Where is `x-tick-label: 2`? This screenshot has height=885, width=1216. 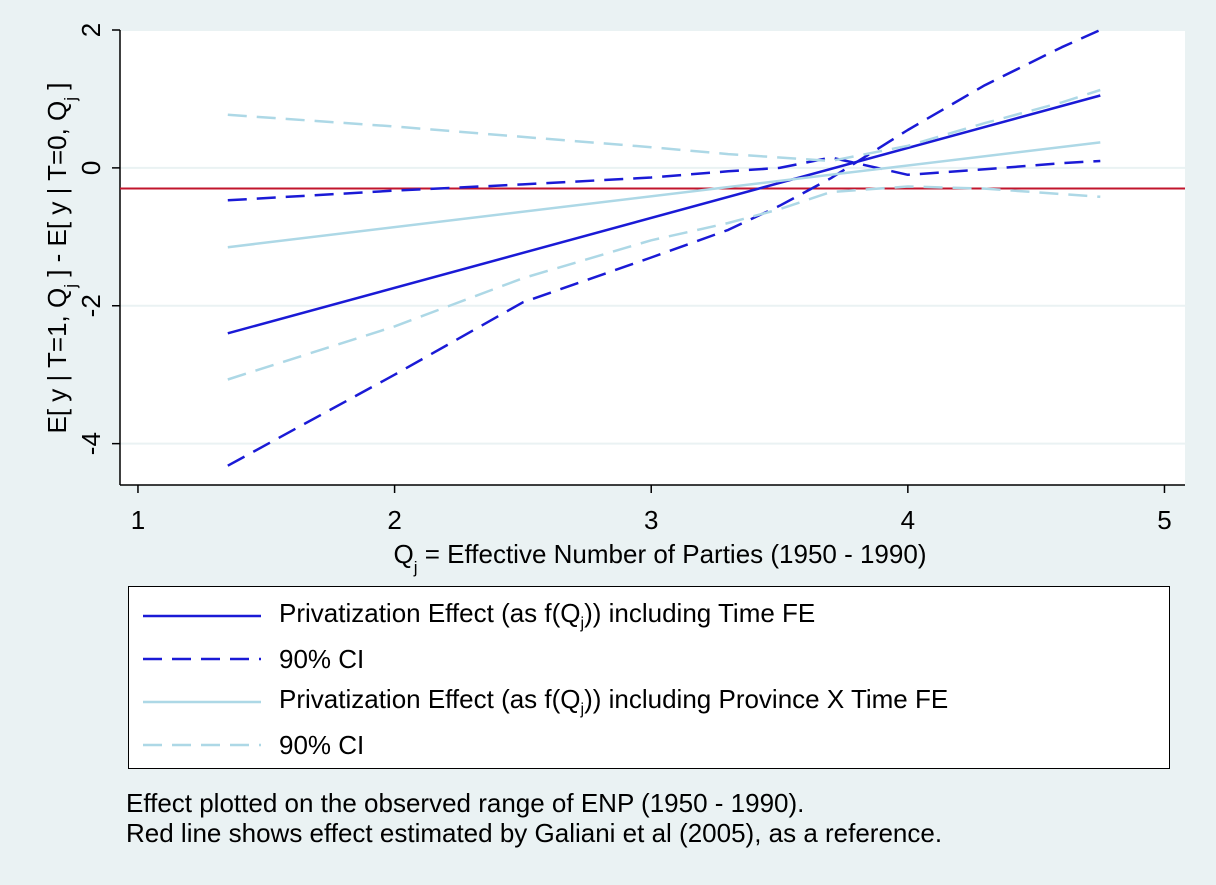
x-tick-label: 2 is located at coordinates (394, 520).